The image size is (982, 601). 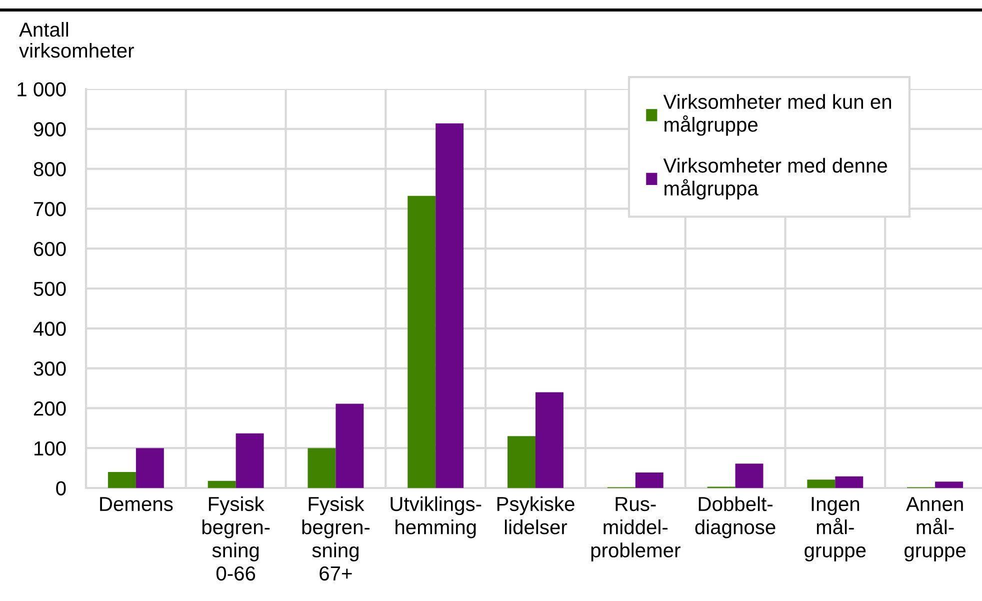 What do you see at coordinates (42, 89) in the screenshot?
I see `y-tick-label: 1 000` at bounding box center [42, 89].